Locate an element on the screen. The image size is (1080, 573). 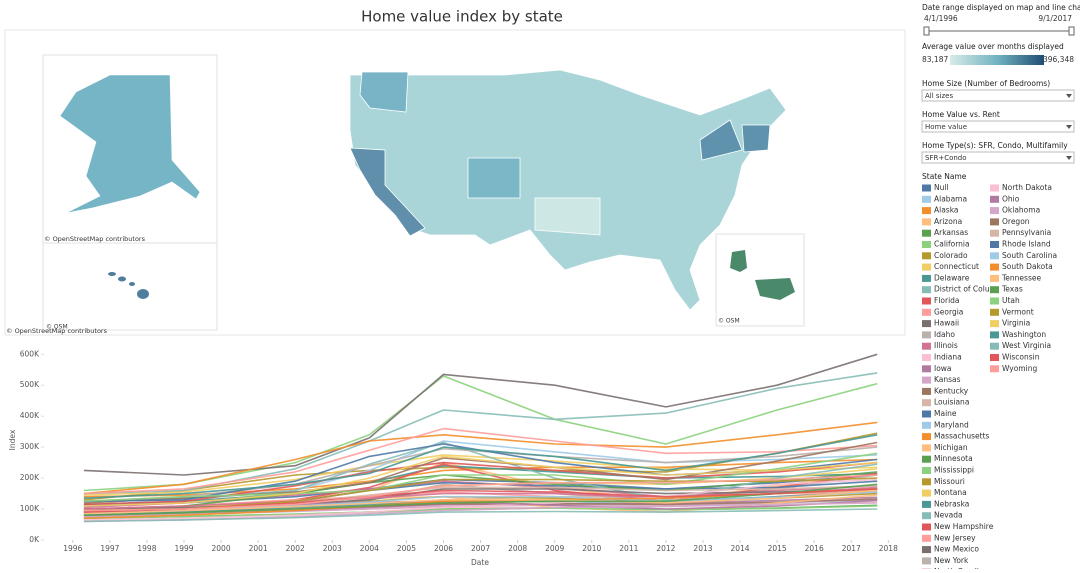
legend-label: Connecticut is located at coordinates (956, 266).